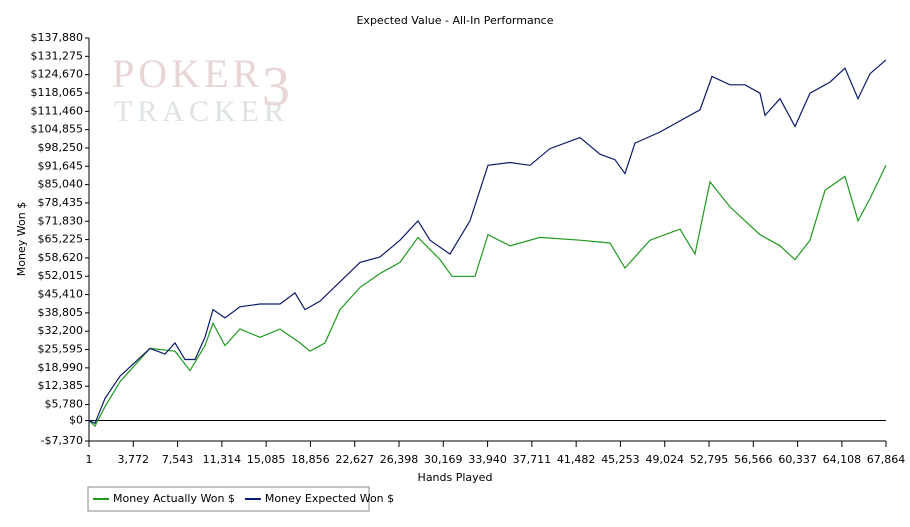  Describe the element at coordinates (57, 110) in the screenshot. I see `y-tick-label: $111,460` at that location.